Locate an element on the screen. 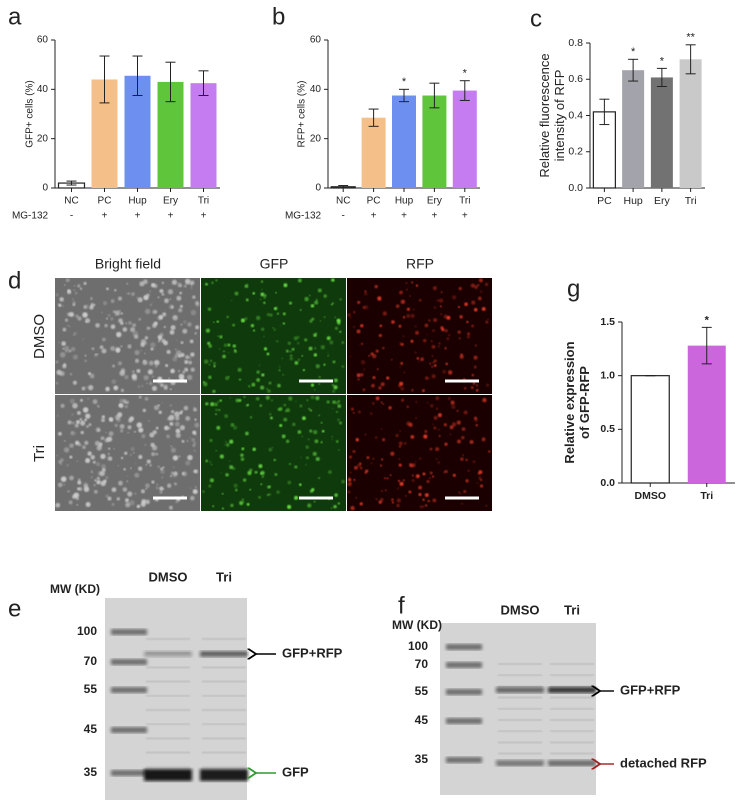 The width and height of the screenshot is (738, 800). y-axis-label: RFP+ cells (%) is located at coordinates (302, 114).